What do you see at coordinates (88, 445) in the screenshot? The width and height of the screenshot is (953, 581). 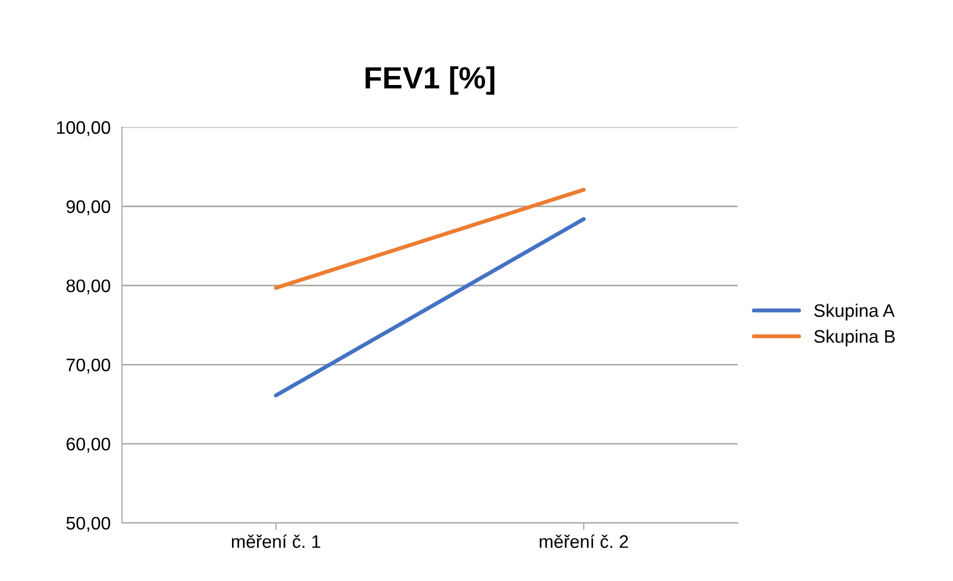 I see `y-tick-label: 60,00` at bounding box center [88, 445].